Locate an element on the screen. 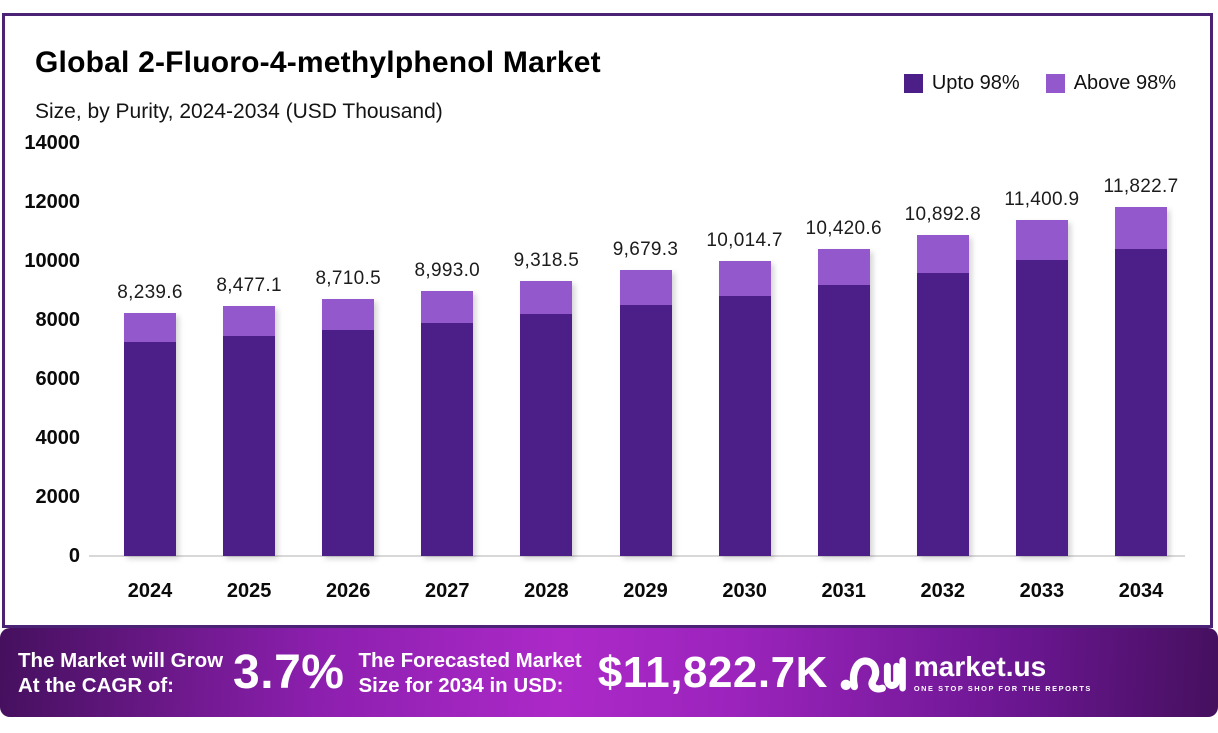 The height and width of the screenshot is (733, 1218). cagr-label: The Market will Grow At the CAGR of: is located at coordinates (120, 673).